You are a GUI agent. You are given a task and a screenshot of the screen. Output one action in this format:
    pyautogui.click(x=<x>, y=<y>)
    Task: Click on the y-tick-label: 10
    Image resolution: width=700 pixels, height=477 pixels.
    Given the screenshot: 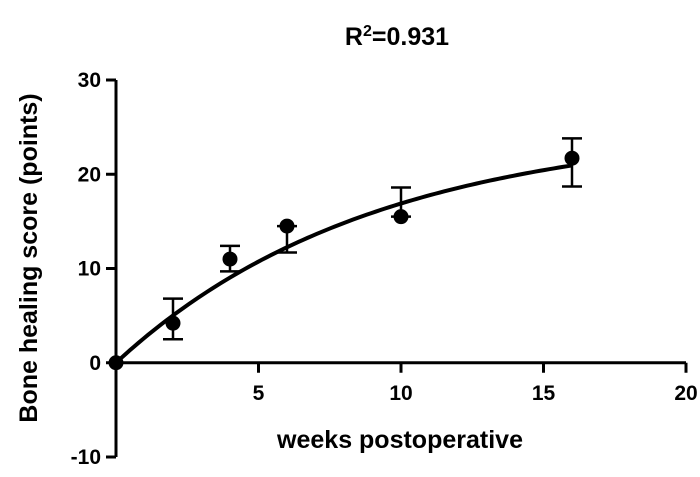 What is the action you would take?
    pyautogui.click(x=89, y=269)
    